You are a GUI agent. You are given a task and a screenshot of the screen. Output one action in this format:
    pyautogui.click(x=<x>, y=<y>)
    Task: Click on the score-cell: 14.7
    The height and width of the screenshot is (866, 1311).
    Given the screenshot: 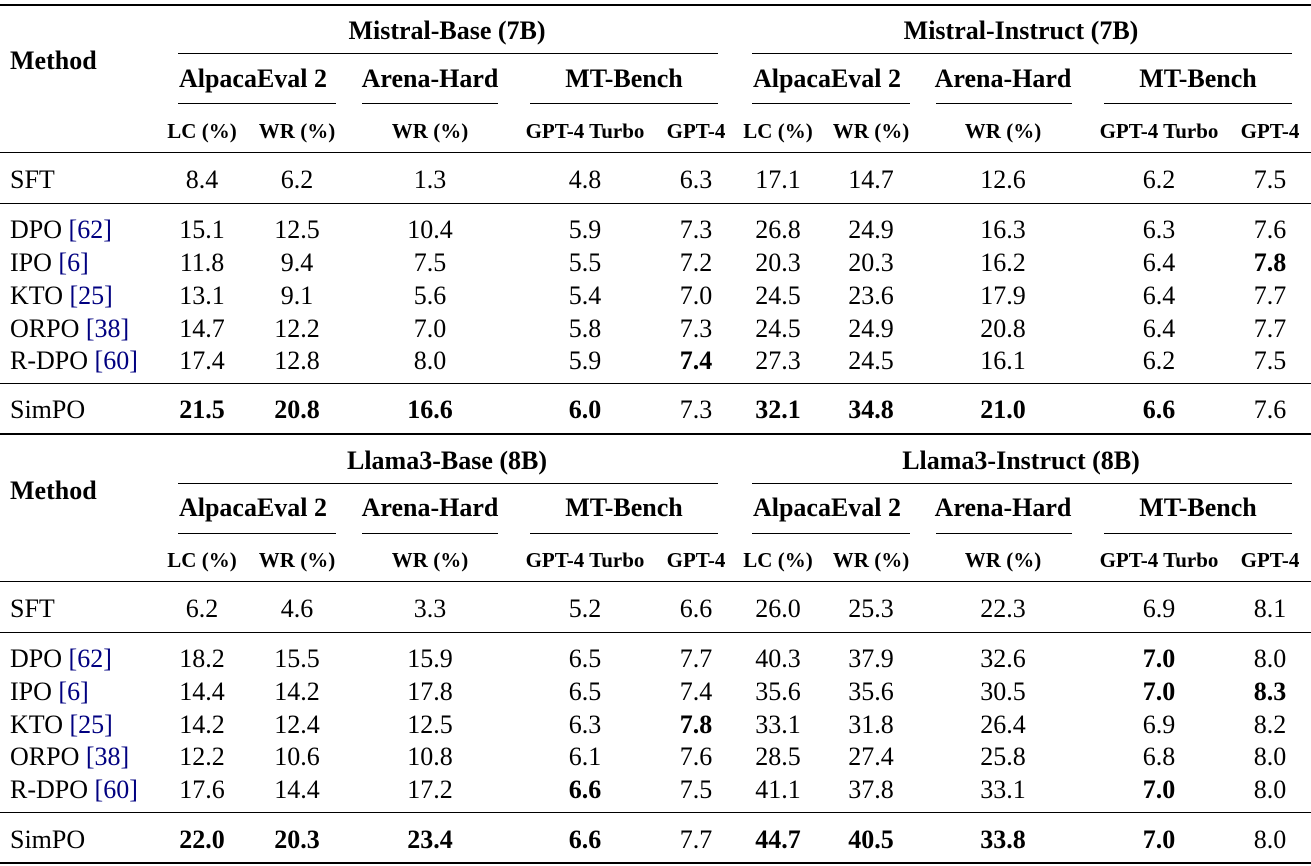 What is the action you would take?
    pyautogui.click(x=871, y=179)
    